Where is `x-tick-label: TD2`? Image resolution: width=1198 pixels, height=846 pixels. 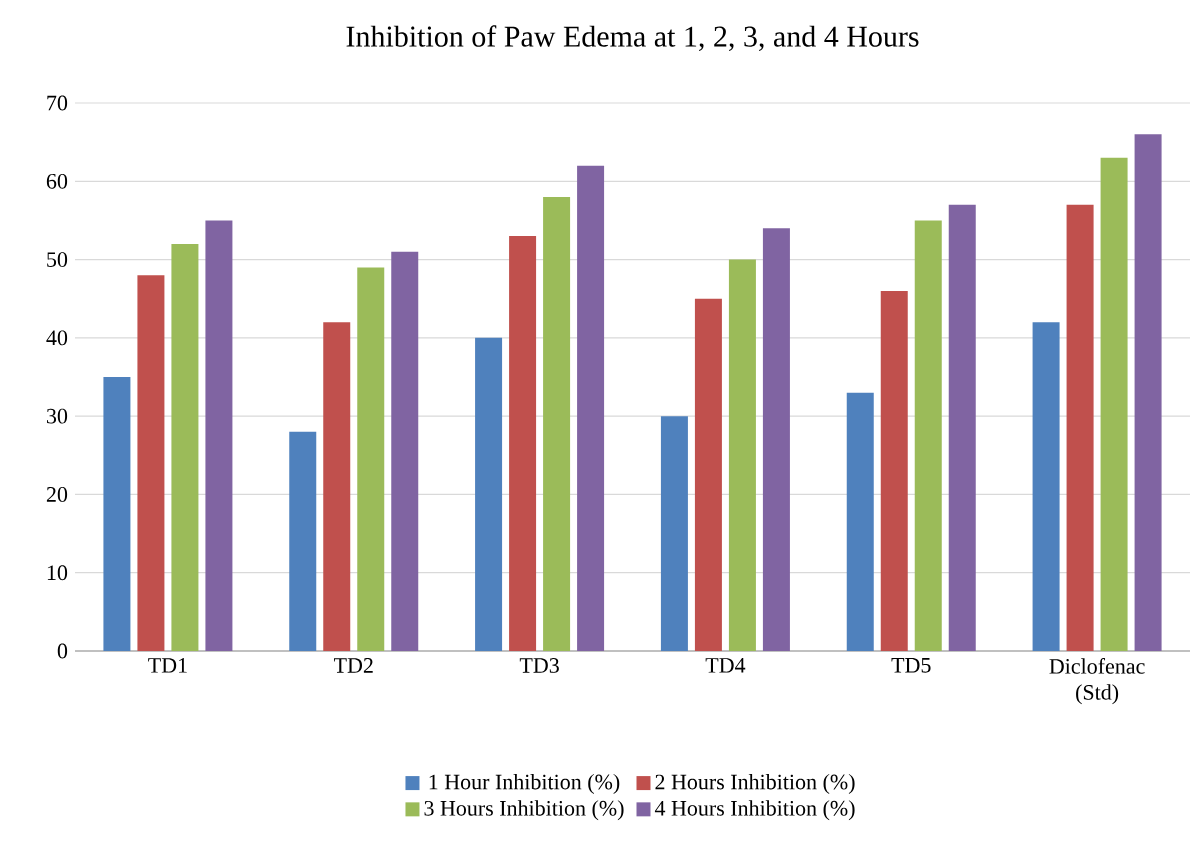
x-tick-label: TD2 is located at coordinates (353, 665).